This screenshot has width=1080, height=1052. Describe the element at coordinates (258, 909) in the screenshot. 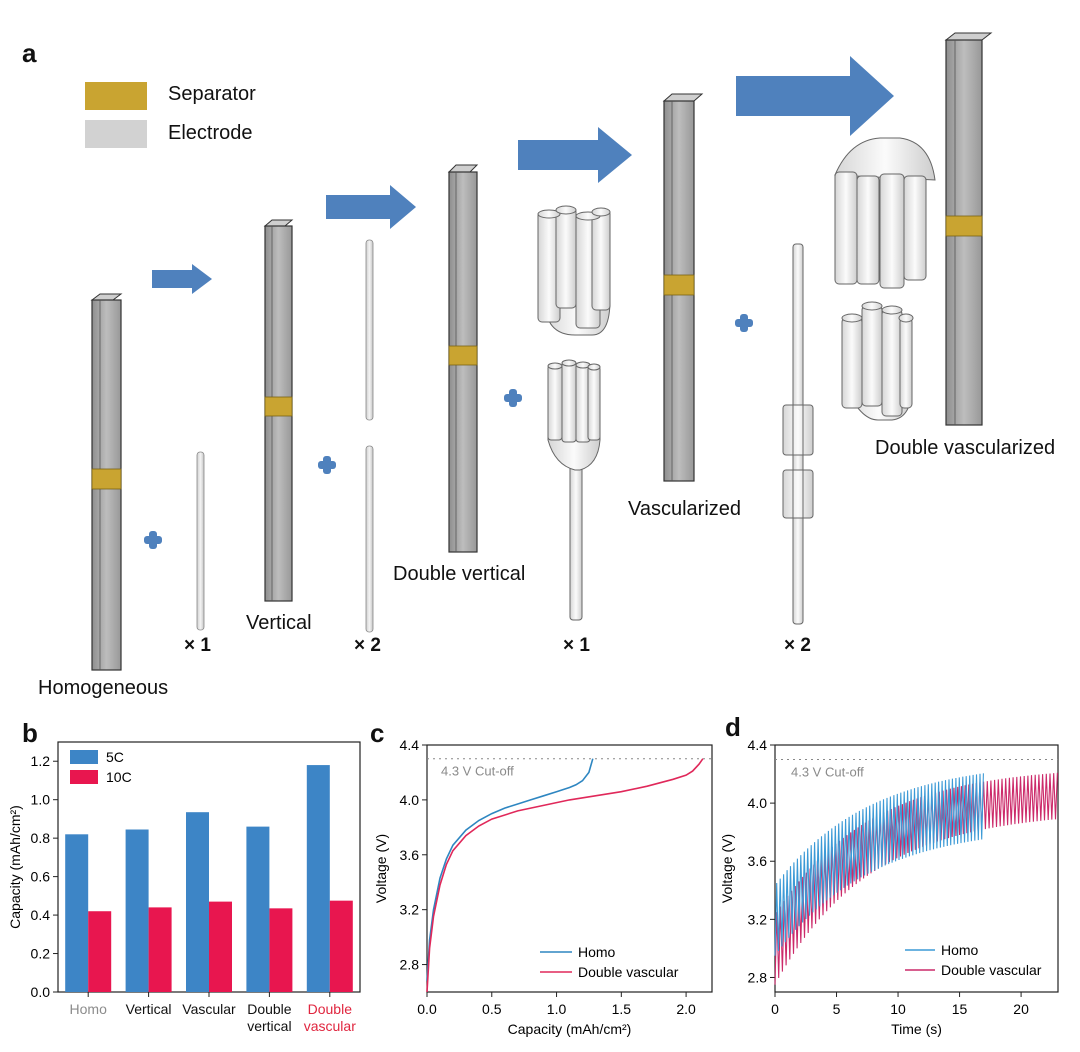

I see `bar-5c-double-vertical` at that location.